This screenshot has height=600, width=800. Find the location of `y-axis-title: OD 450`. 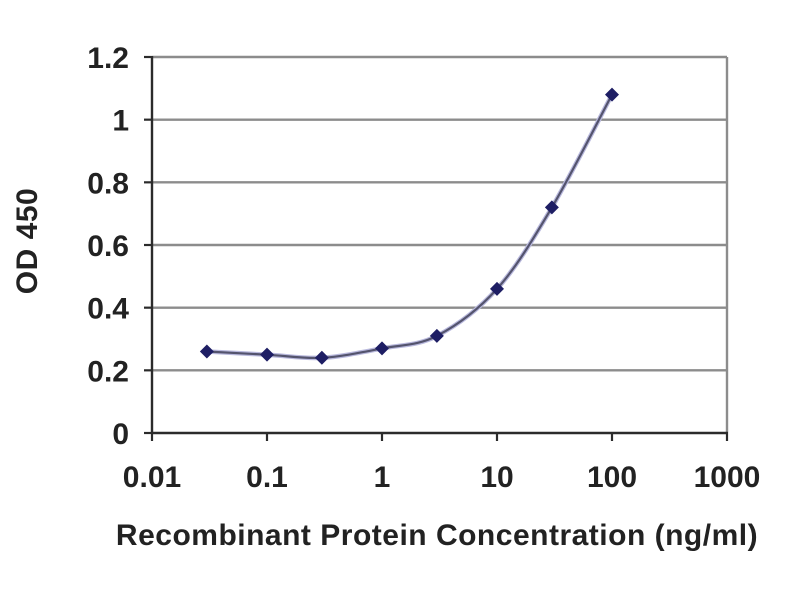

y-axis-title: OD 450 is located at coordinates (27, 241).